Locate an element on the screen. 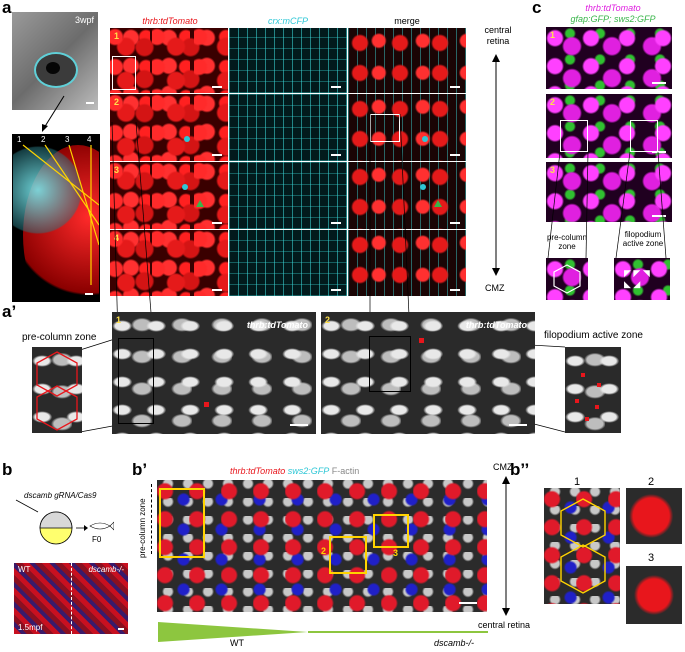 This screenshot has width=685, height=652. panel-c-label: c is located at coordinates (537, 8).